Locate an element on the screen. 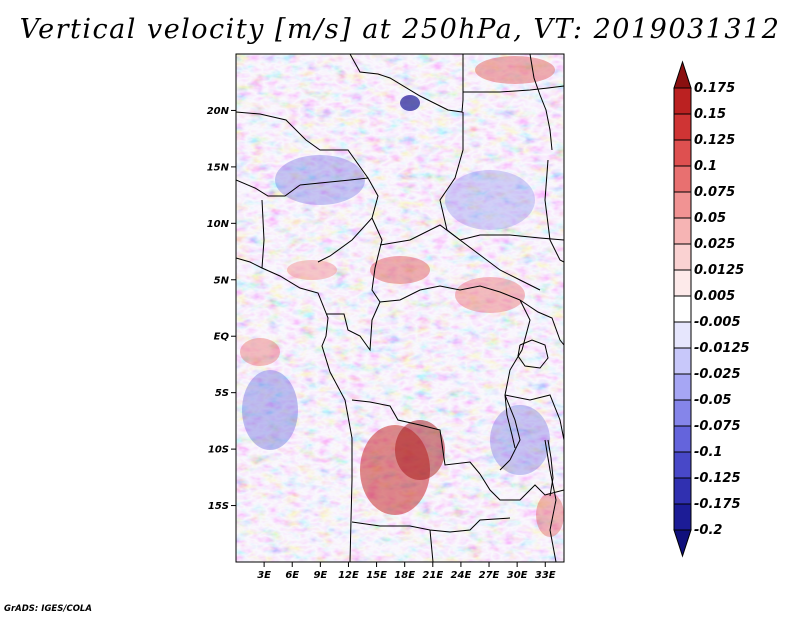 The height and width of the screenshot is (618, 800). border-ghana-togo-benin is located at coordinates (263, 234).